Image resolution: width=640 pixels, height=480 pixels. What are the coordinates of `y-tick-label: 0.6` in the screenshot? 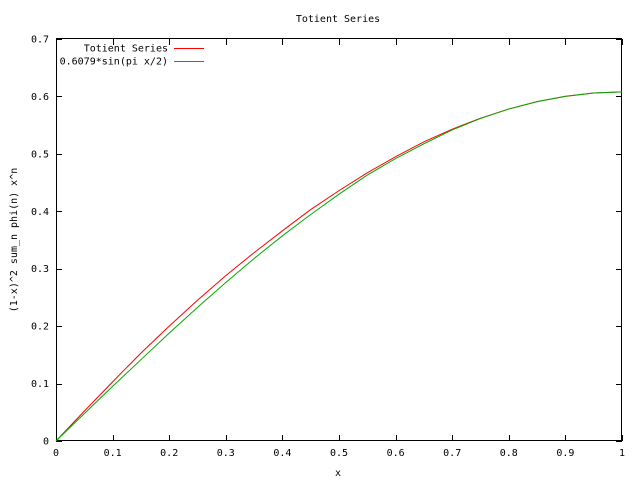 It's located at (40, 97).